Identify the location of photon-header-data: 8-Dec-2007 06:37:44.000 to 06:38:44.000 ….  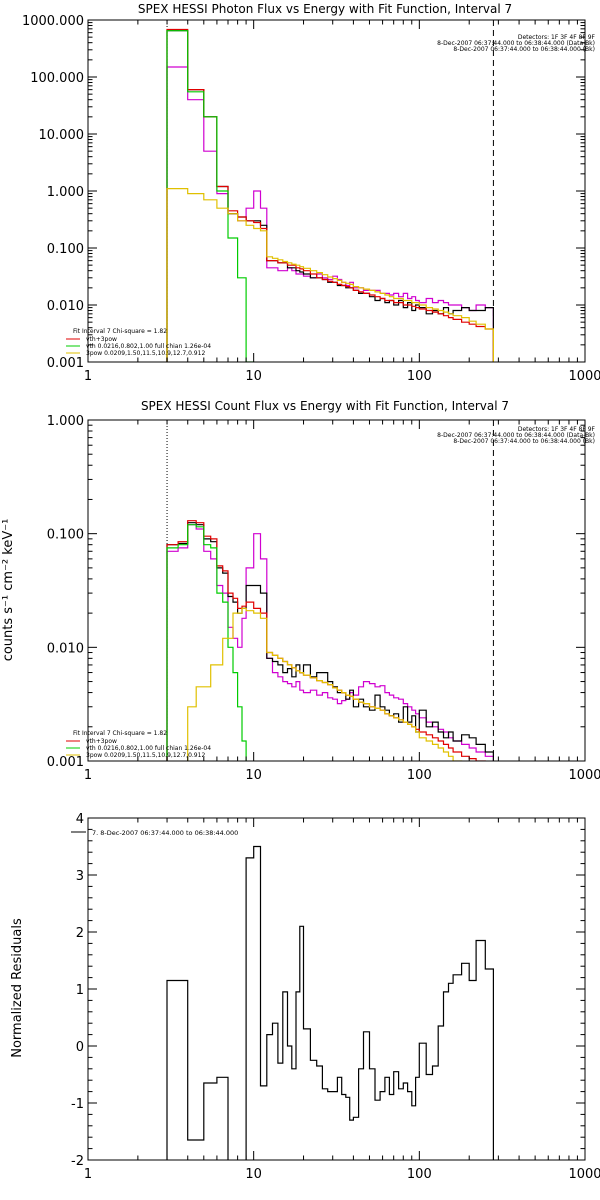
(516, 43).